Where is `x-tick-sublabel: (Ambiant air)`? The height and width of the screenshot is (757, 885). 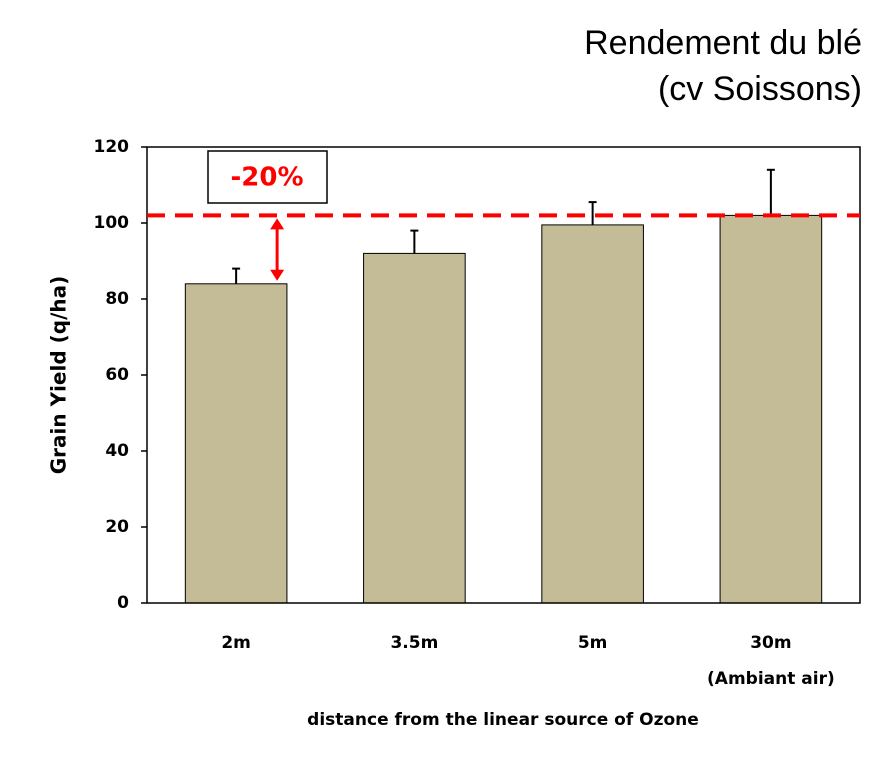 x-tick-sublabel: (Ambiant air) is located at coordinates (771, 679).